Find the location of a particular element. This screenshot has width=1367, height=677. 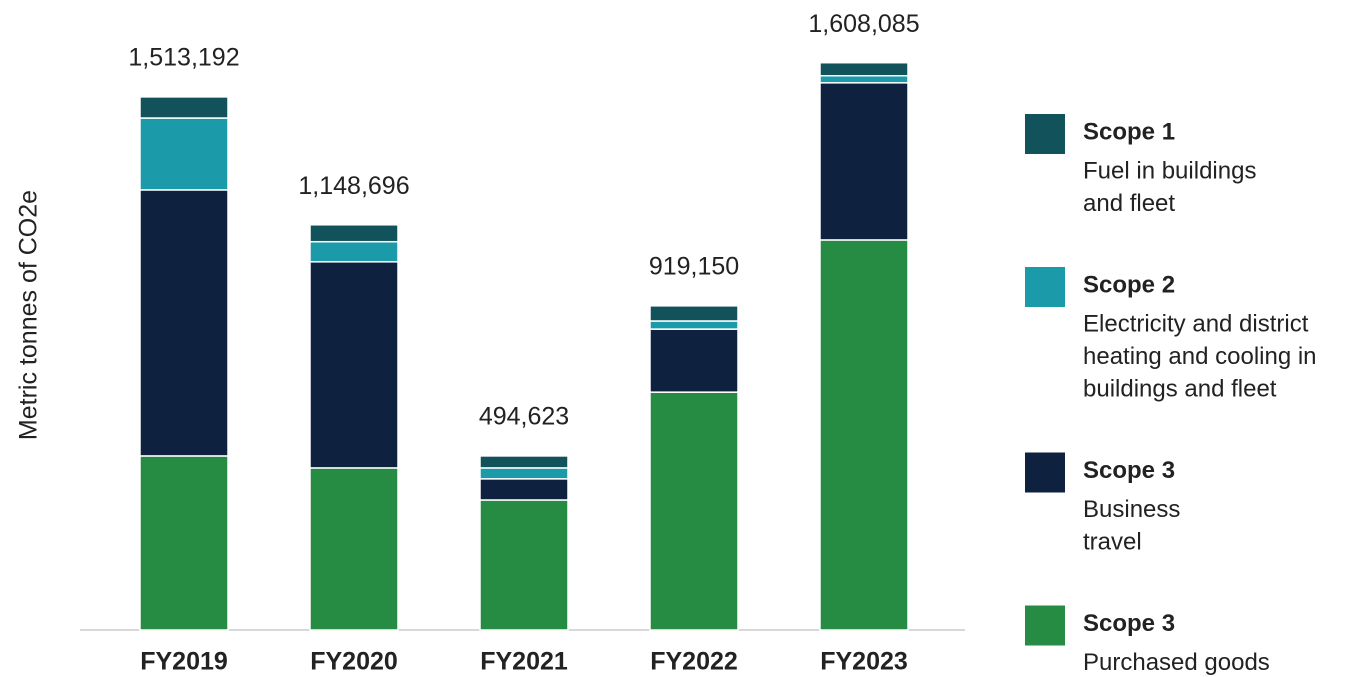

x-tick-label: FY2022 is located at coordinates (694, 662).